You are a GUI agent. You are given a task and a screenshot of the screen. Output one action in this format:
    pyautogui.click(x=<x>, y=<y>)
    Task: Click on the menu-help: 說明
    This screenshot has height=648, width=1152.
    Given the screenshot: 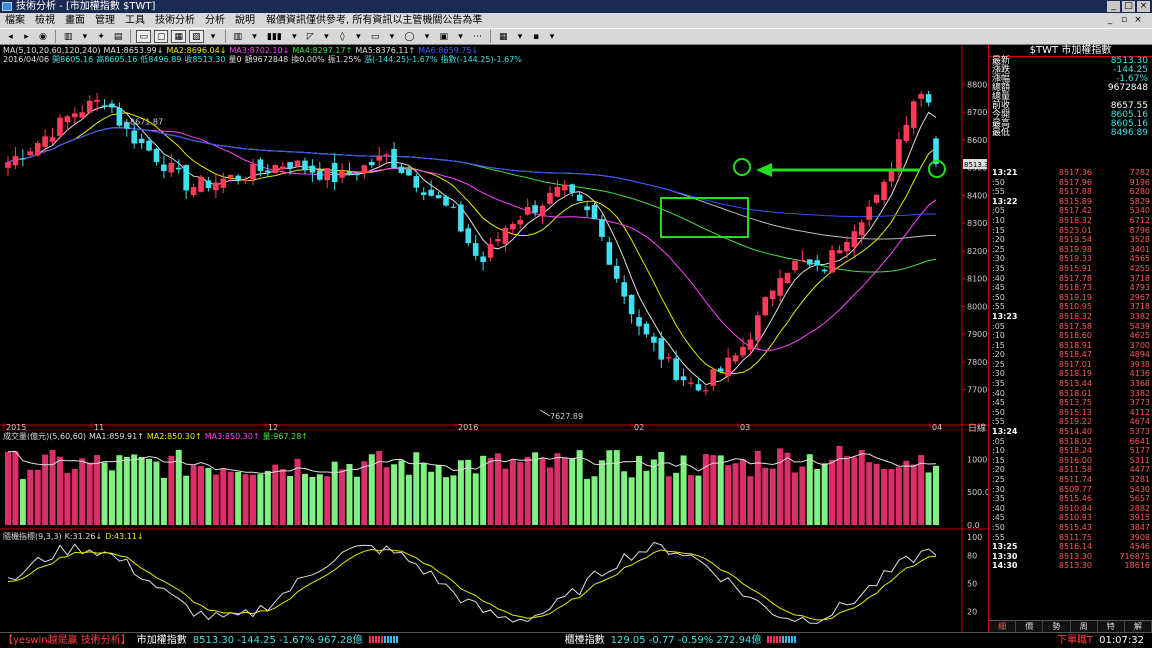 What is the action you would take?
    pyautogui.click(x=245, y=20)
    